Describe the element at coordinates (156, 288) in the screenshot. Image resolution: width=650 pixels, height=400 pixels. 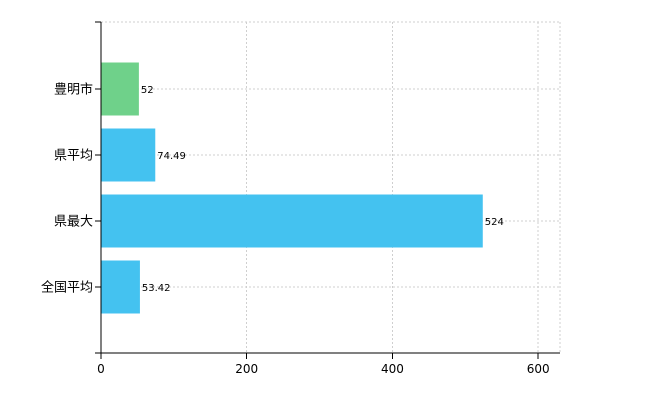
I see `value-label-3: 53.42` at that location.